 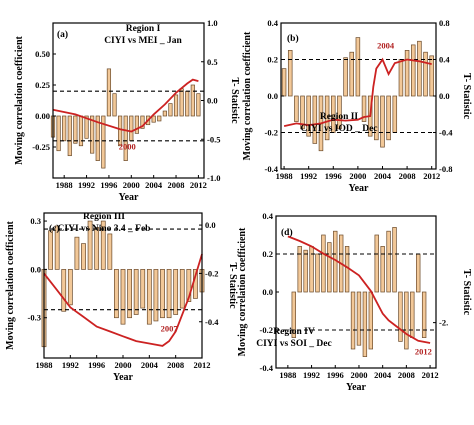 What do you see at coordinates (212, 62) in the screenshot?
I see `y2-tick-label: 0.5` at bounding box center [212, 62].